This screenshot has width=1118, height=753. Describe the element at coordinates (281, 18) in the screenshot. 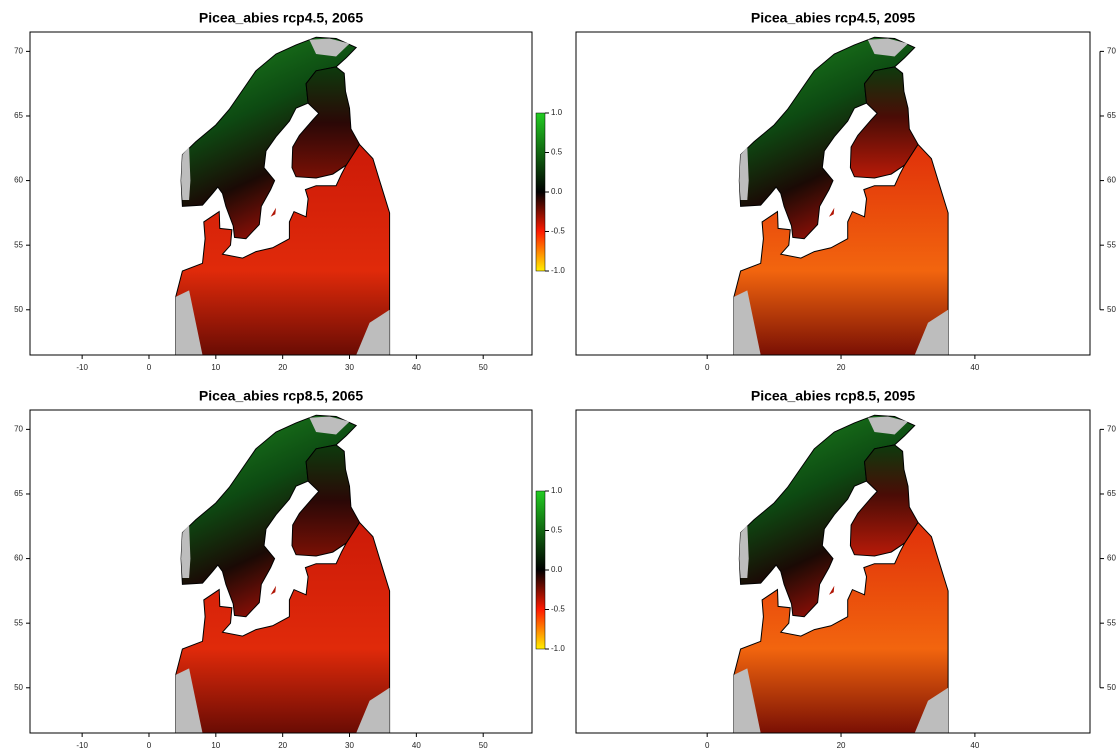

I see `panel-title: Picea_abies rcp4.5, 2065` at that location.